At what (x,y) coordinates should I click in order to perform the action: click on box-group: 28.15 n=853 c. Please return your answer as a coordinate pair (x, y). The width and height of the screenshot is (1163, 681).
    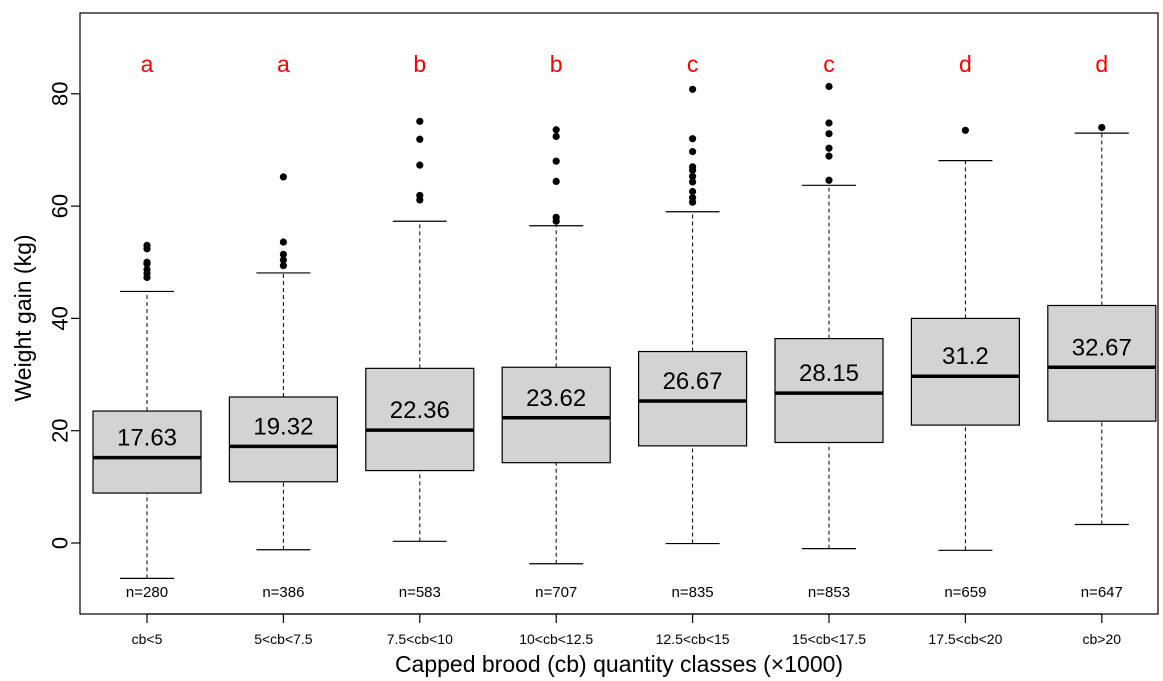
    Looking at the image, I should click on (829, 326).